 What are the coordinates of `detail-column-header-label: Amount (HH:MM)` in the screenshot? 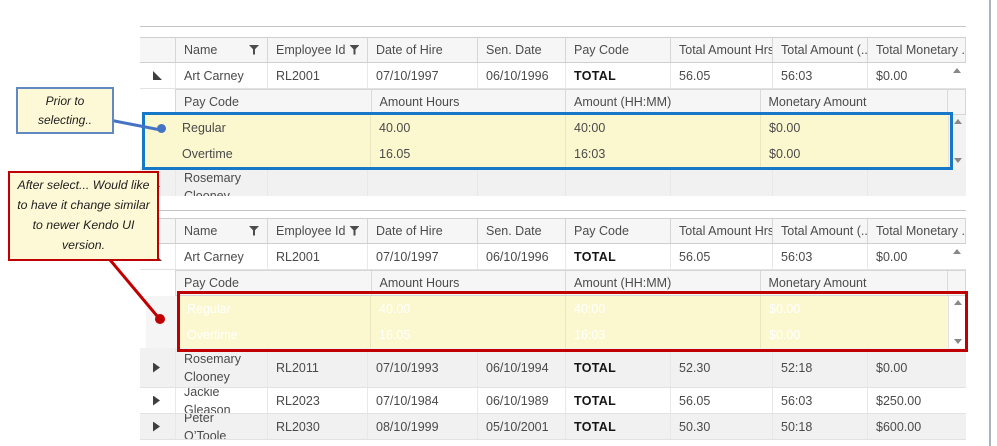 It's located at (623, 102).